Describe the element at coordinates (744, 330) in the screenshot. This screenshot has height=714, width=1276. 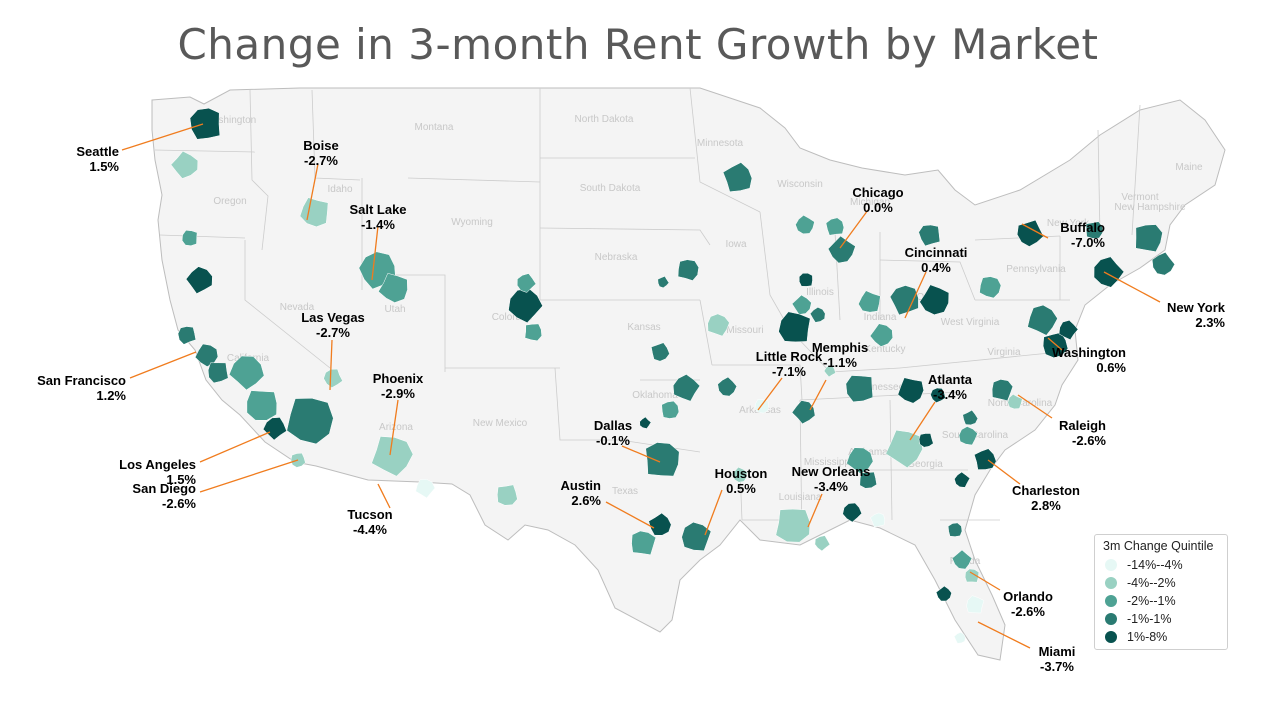
I see `state-label: Missouri` at that location.